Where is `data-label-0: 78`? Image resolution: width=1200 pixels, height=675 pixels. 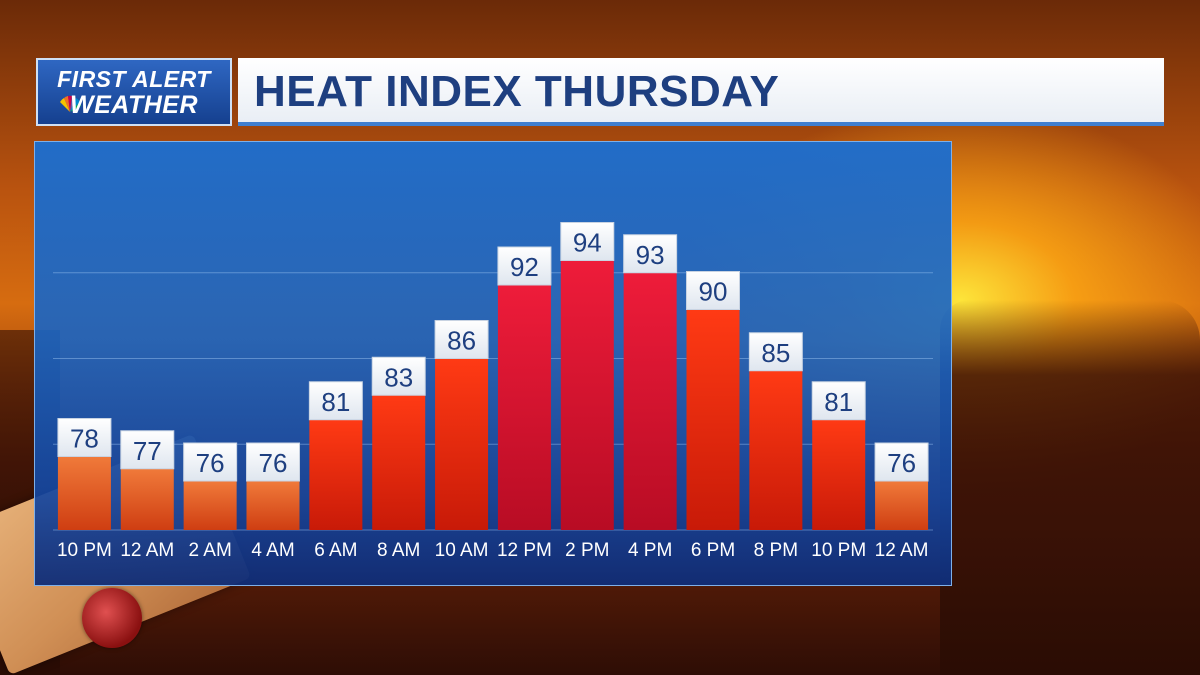 data-label-0: 78 is located at coordinates (84, 439).